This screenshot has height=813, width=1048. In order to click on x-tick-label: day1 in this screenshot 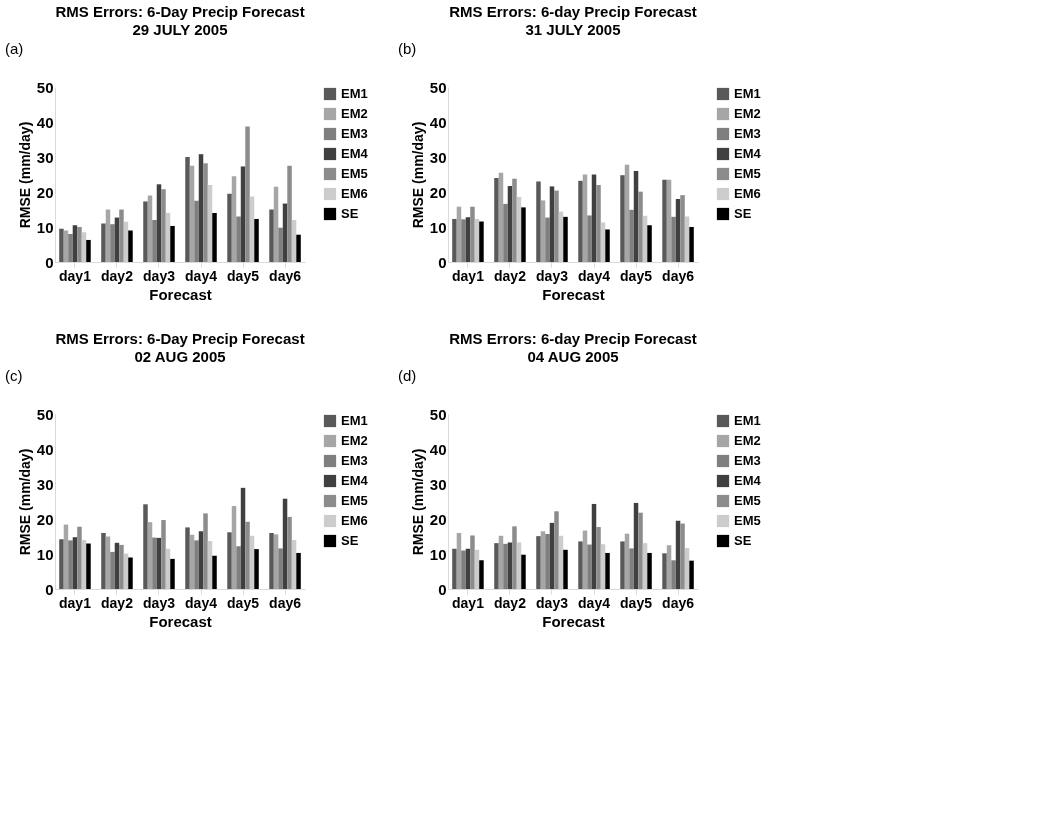, I will do `click(75, 275)`.